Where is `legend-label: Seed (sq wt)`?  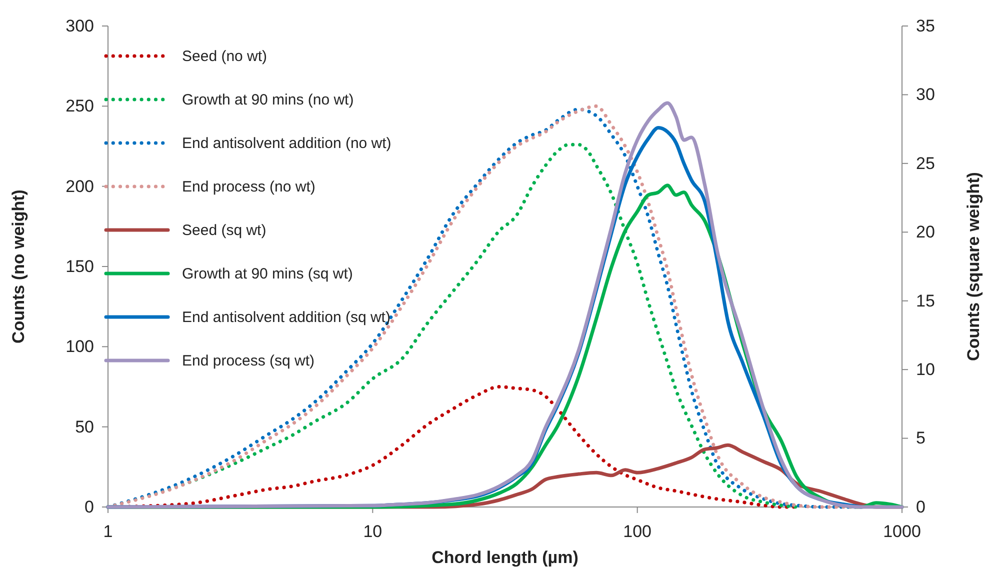
legend-label: Seed (sq wt) is located at coordinates (224, 230).